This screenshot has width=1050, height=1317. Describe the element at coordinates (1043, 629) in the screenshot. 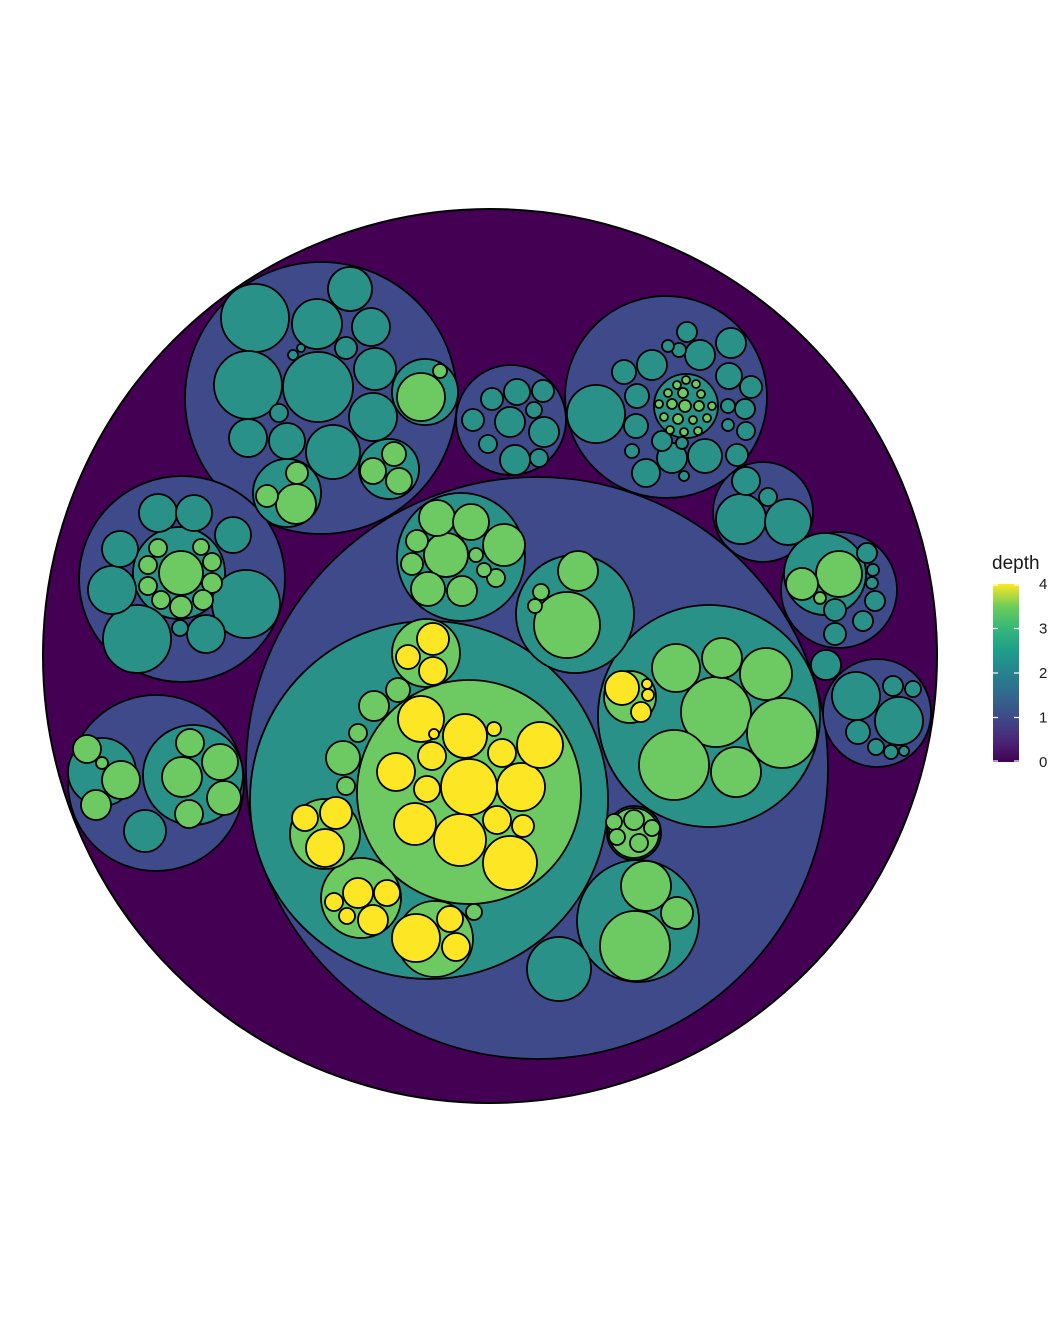

I see `legend-tick-label: 3` at that location.